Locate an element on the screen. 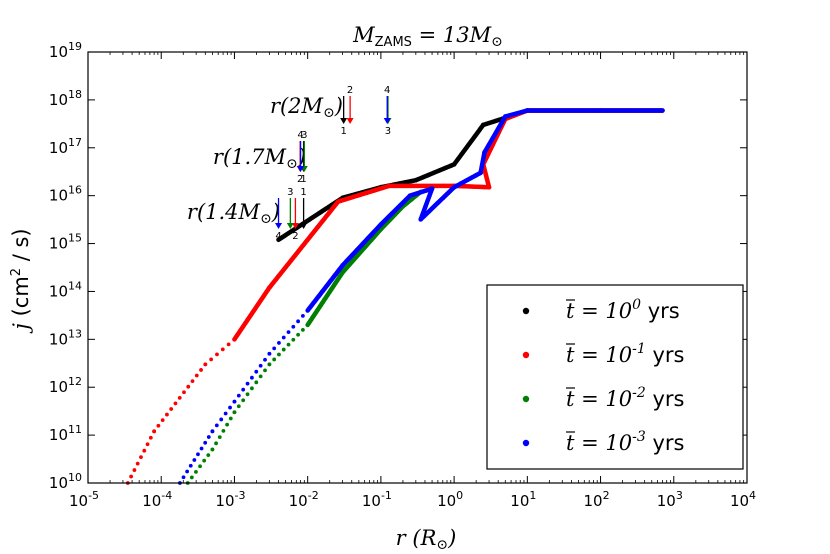  y-tick-label: 1013 is located at coordinates (65, 337).